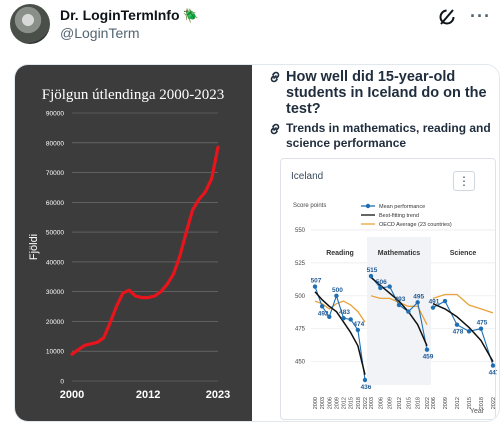 This screenshot has width=500, height=429. What do you see at coordinates (340, 253) in the screenshot?
I see `panel-label: Reading` at bounding box center [340, 253].